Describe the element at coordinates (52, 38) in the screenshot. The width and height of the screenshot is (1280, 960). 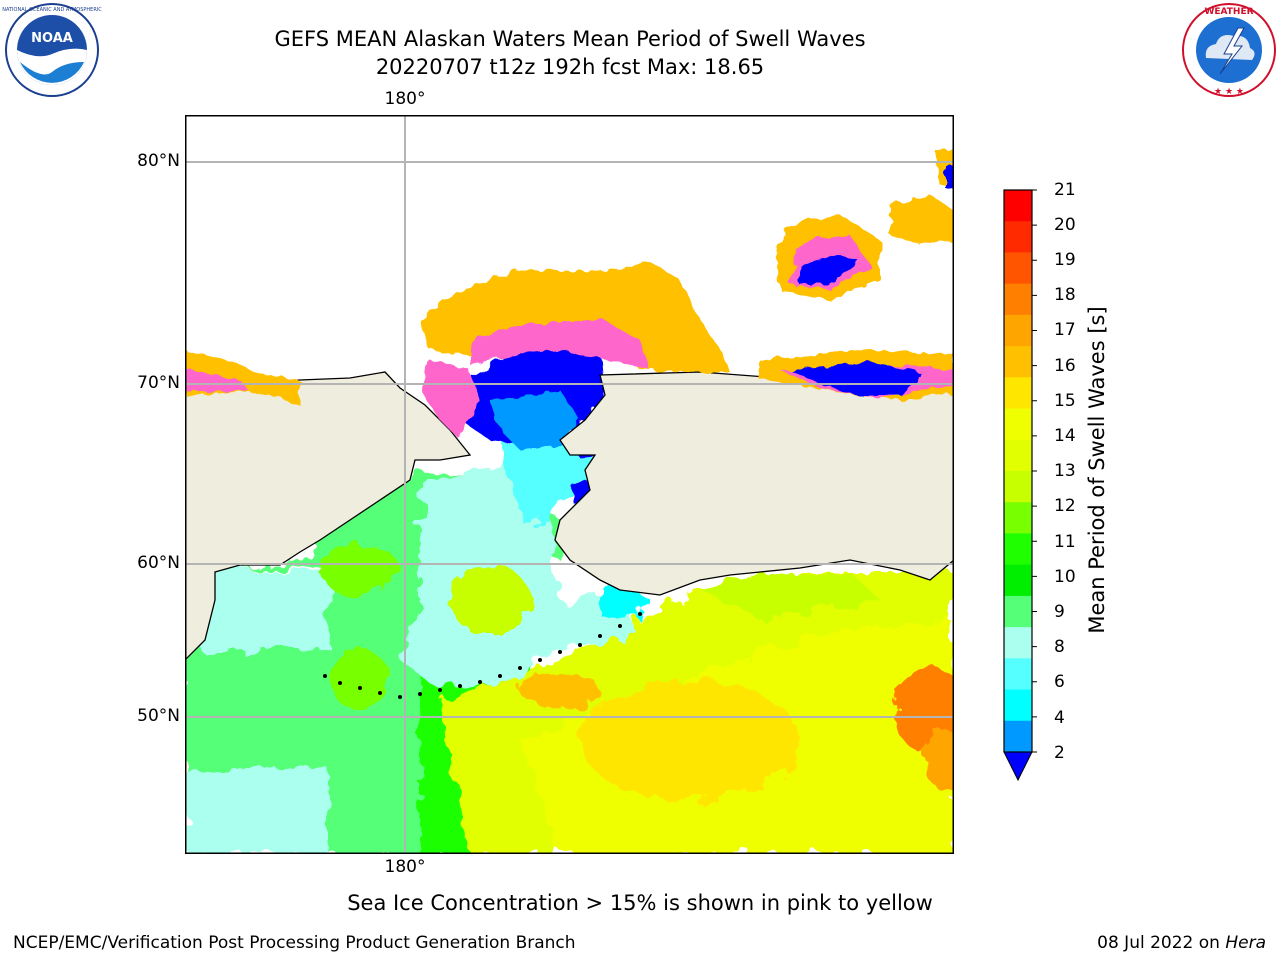
I see `noaa-logo-text: NOAA` at that location.